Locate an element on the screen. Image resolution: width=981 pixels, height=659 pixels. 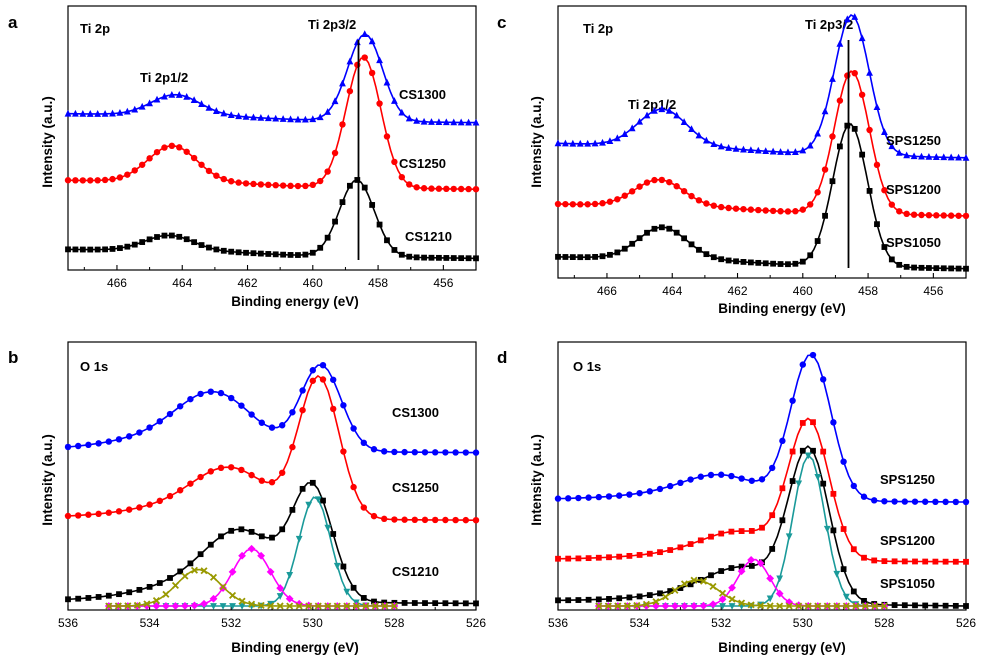
x-tick-label: 532 is located at coordinates (721, 623).